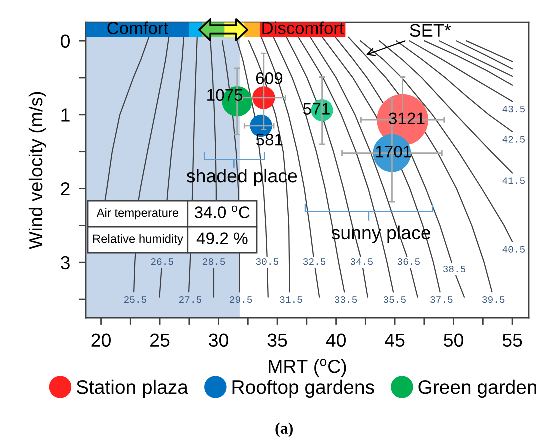 The image size is (550, 448). What do you see at coordinates (222, 212) in the screenshot?
I see `annotation: 34.0 $^{o}$C` at bounding box center [222, 212].